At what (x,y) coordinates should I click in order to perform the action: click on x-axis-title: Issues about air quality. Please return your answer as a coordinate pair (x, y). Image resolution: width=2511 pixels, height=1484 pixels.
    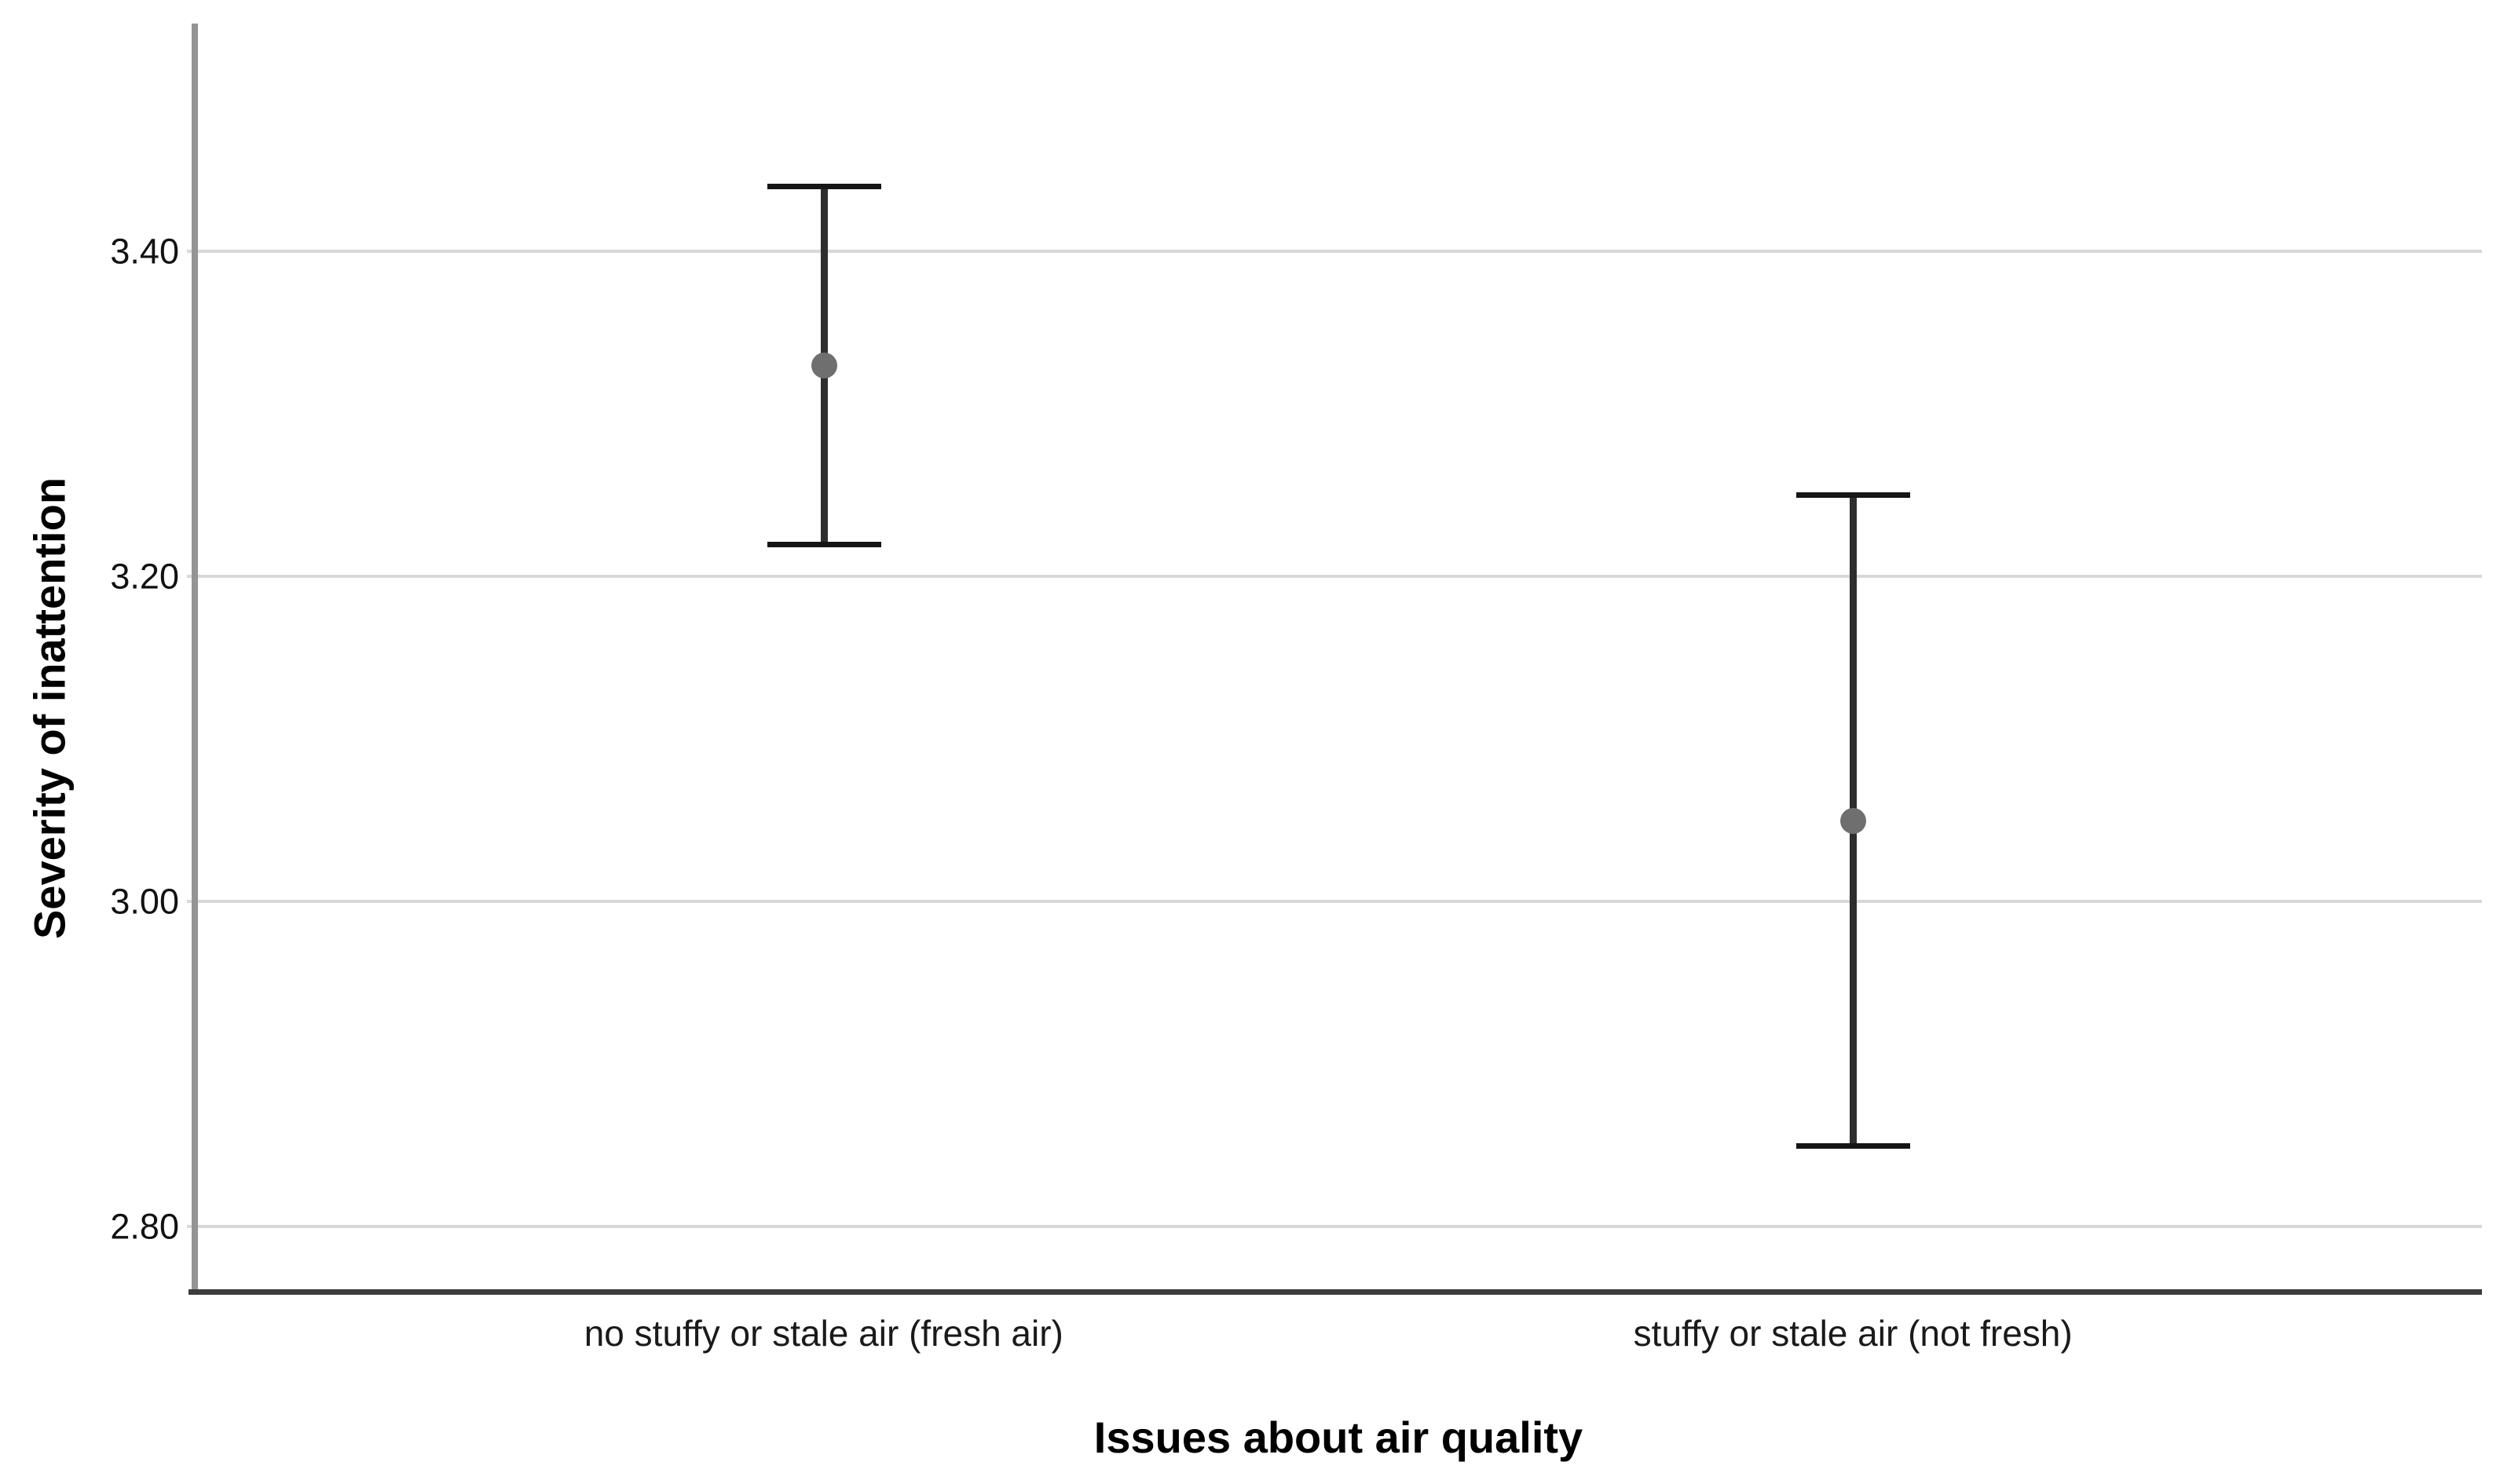
    Looking at the image, I should click on (1338, 1438).